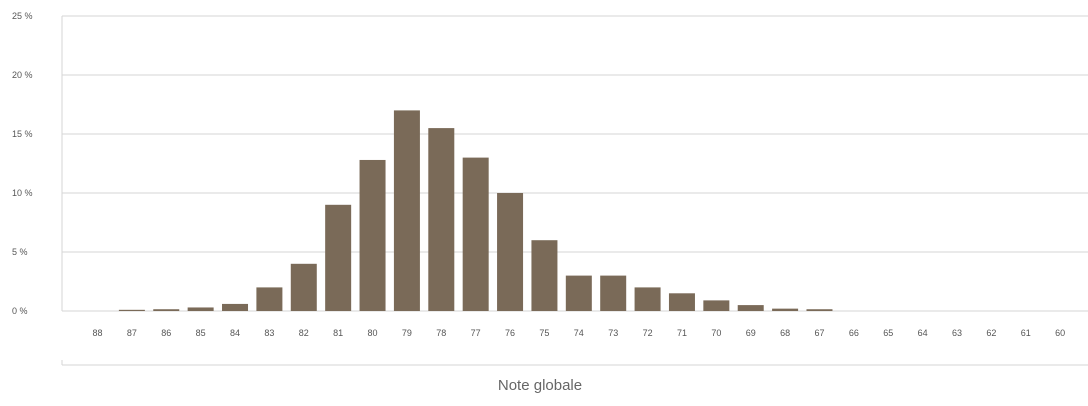 This screenshot has height=406, width=1088. Describe the element at coordinates (20, 252) in the screenshot. I see `y-tick-label: 5 %` at that location.